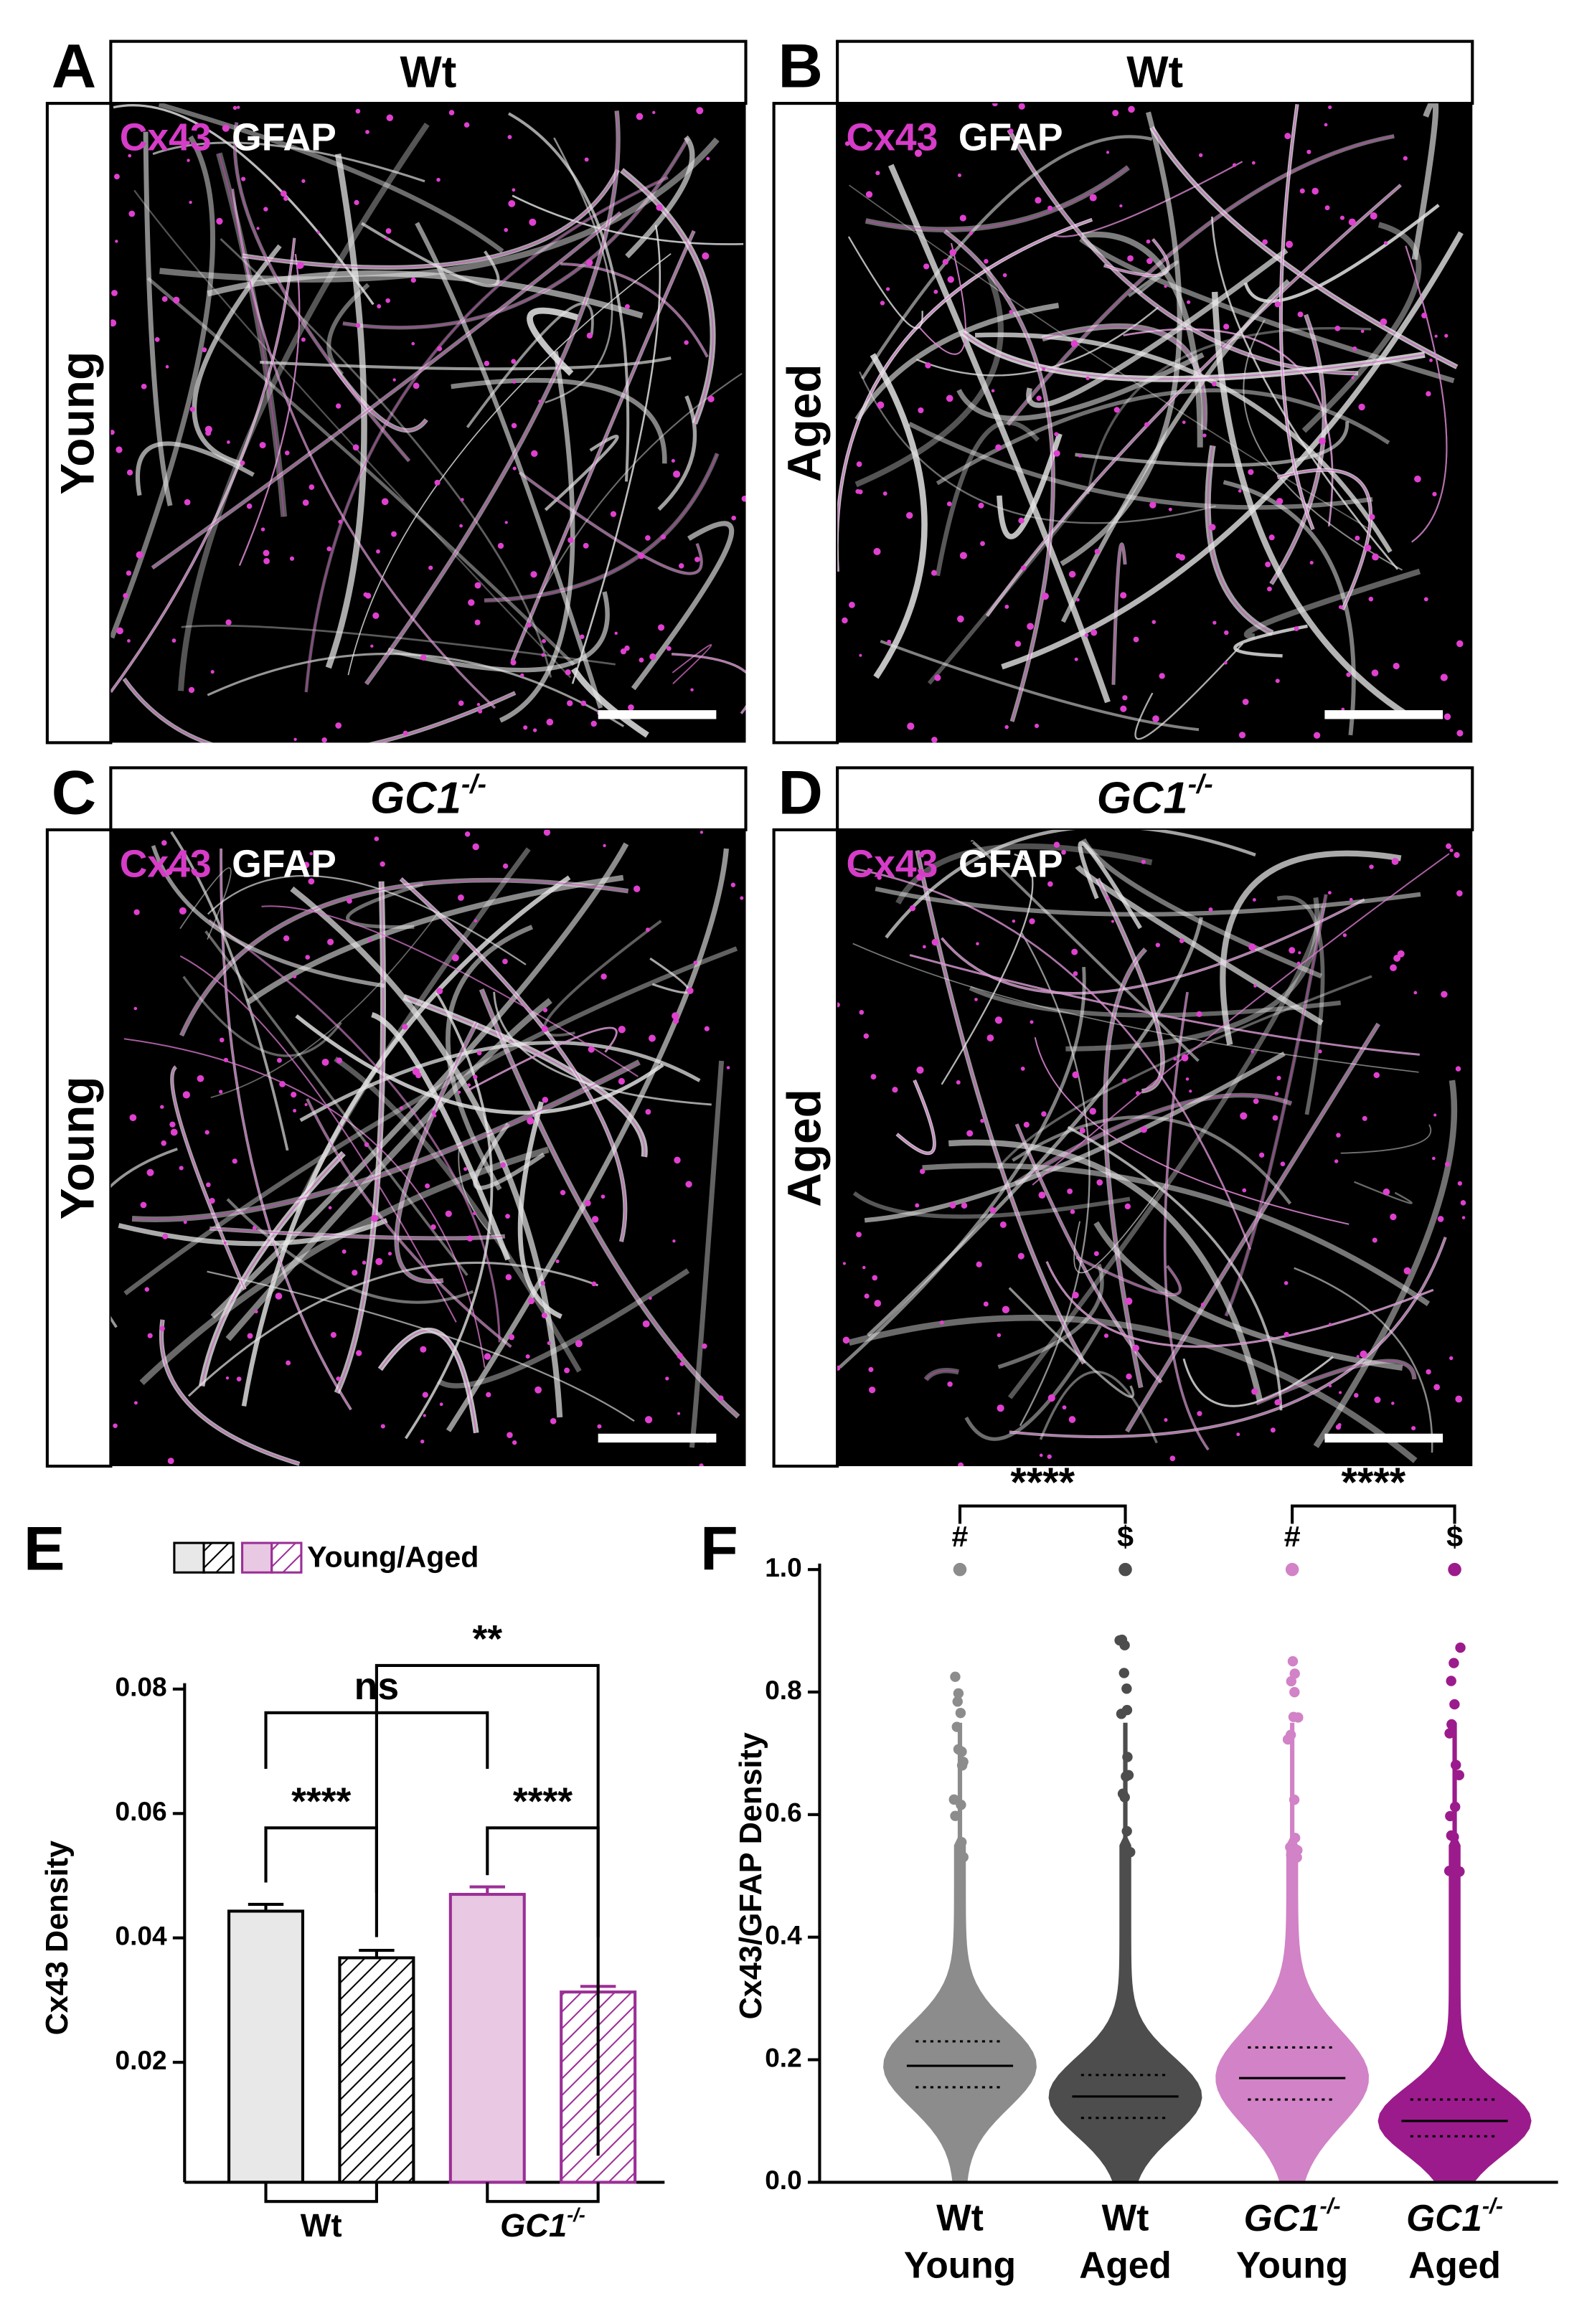 The width and height of the screenshot is (1592, 2324). Describe the element at coordinates (1282, 2217) in the screenshot. I see `x-category-label-base: GC1` at that location.